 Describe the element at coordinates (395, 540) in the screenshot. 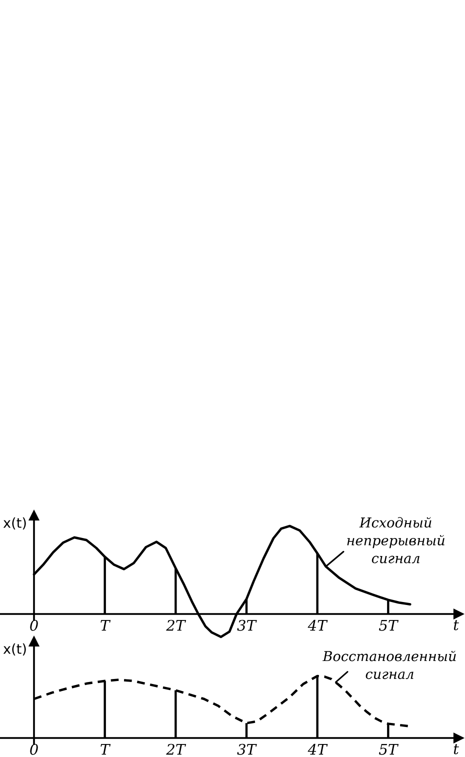

I see `annotation: Исходный непрерывный сигнал` at that location.